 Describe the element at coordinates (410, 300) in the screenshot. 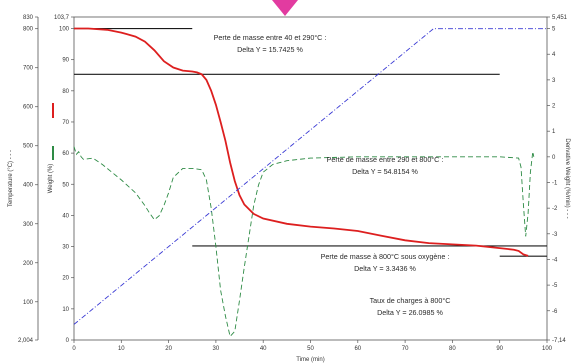

I see `annotation-filler-rate-line1: Taux de charges à 800°C` at that location.